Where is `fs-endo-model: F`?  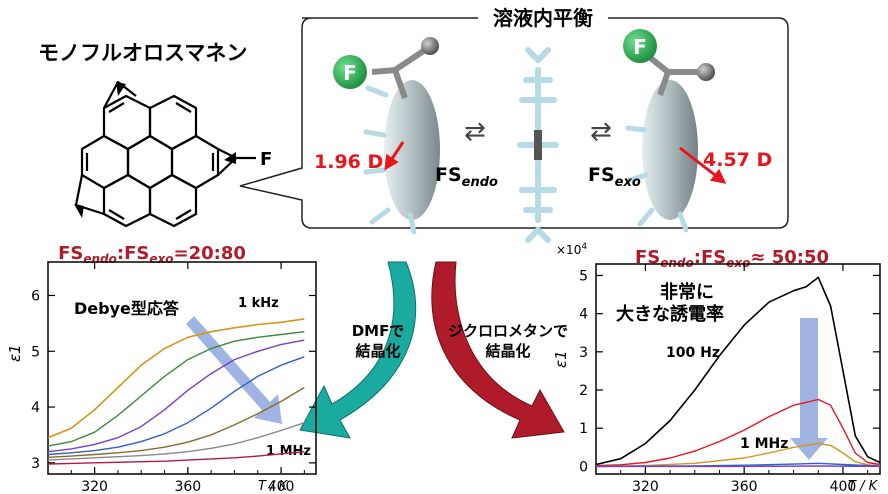
fs-endo-model: F is located at coordinates (386, 136).